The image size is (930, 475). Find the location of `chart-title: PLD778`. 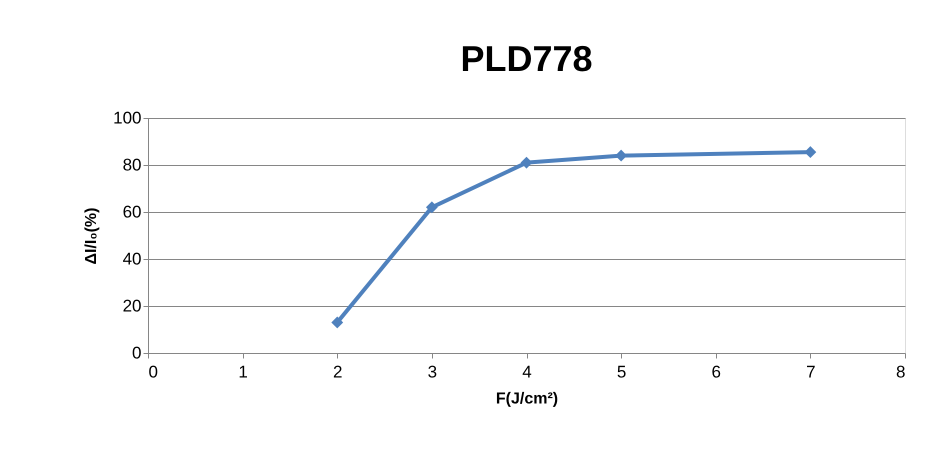

chart-title: PLD778 is located at coordinates (526, 58).